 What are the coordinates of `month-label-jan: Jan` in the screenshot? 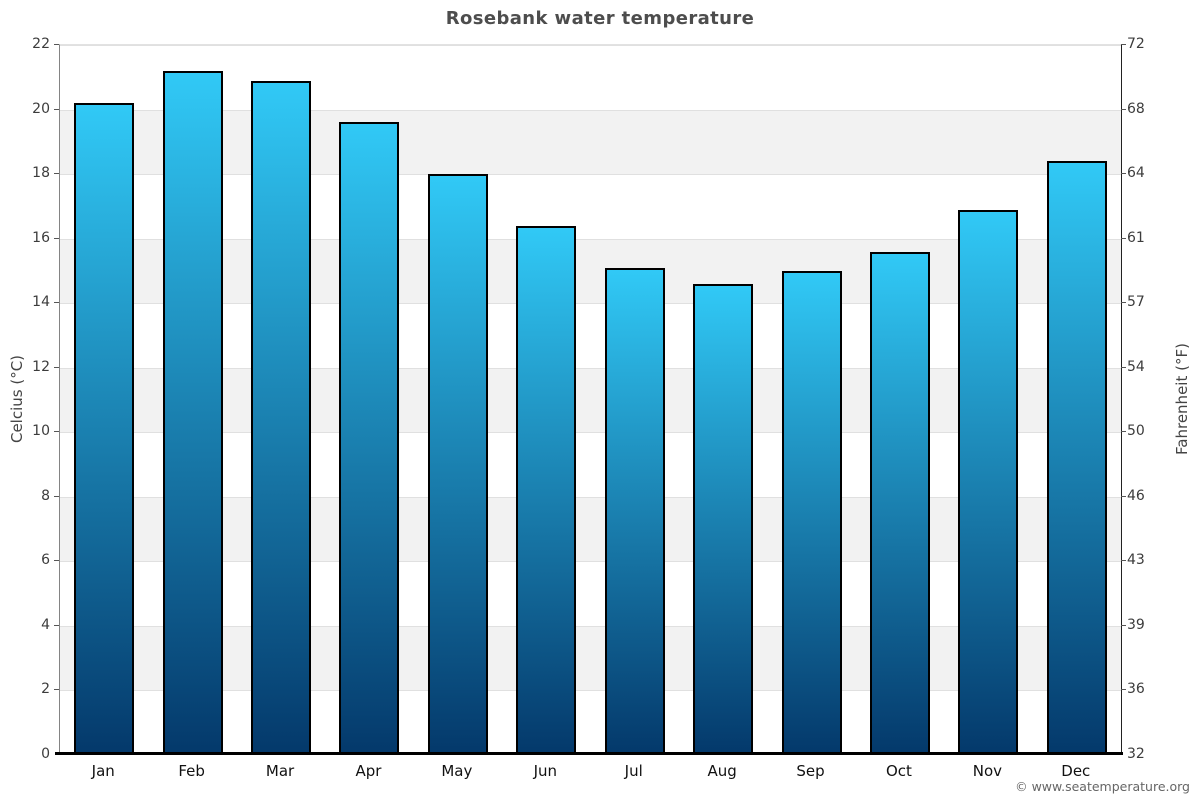 It's located at (103, 771).